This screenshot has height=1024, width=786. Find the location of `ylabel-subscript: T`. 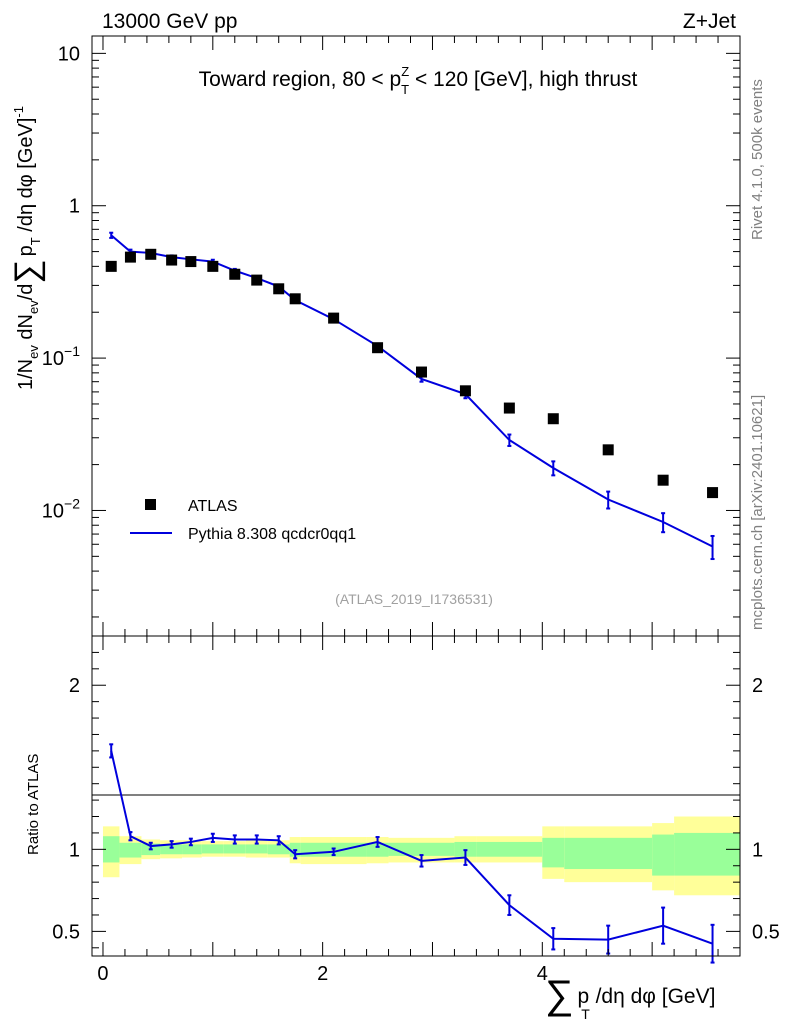

ylabel-subscript: T is located at coordinates (35, 241).